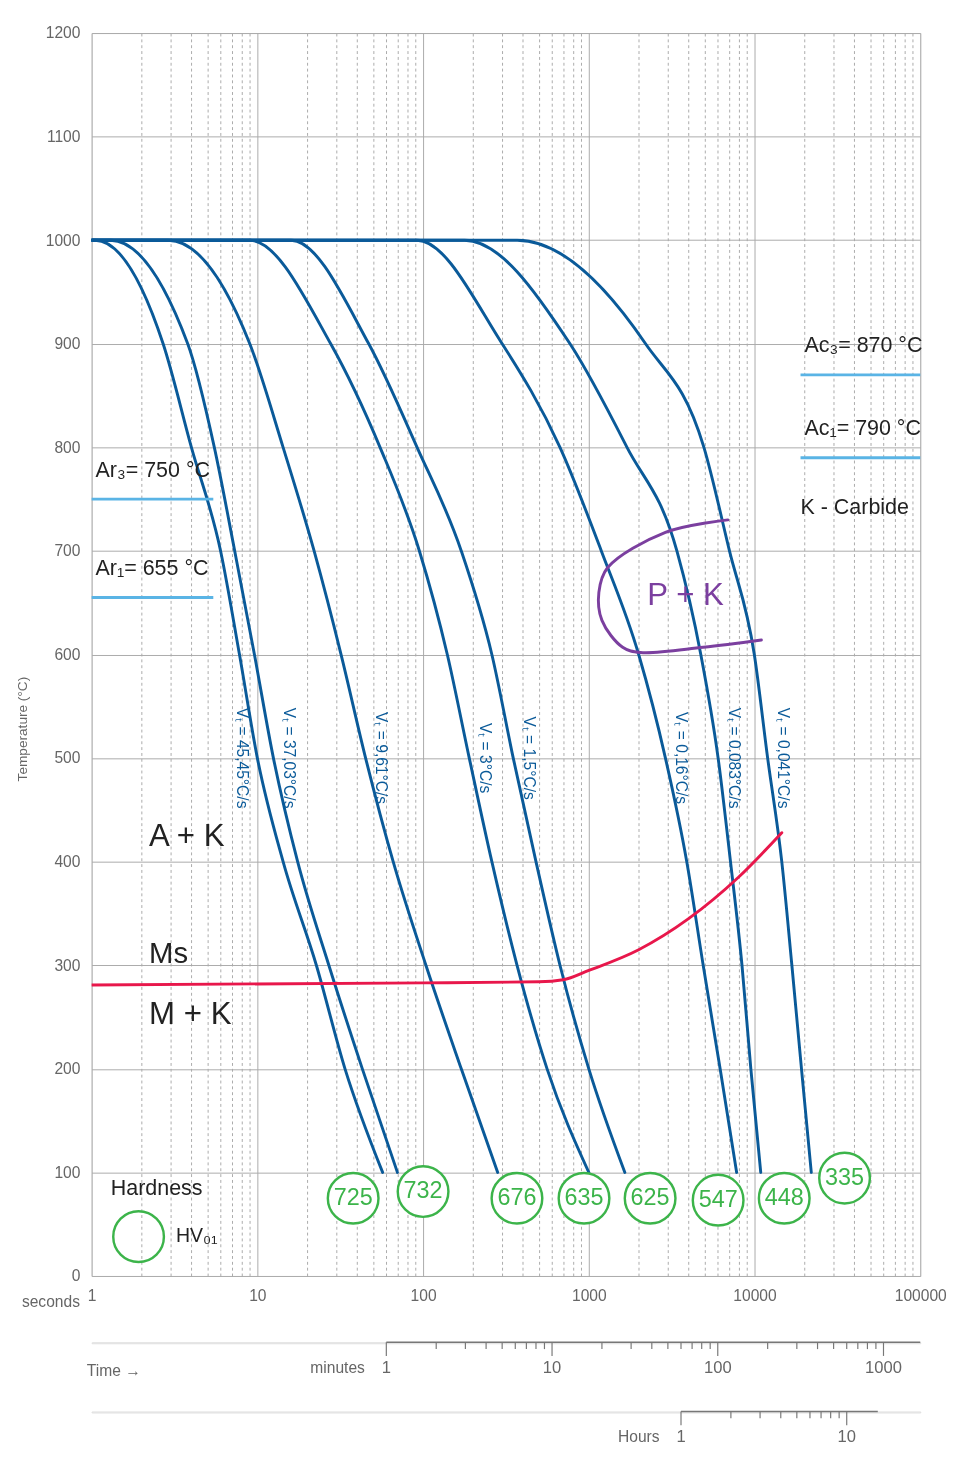 The width and height of the screenshot is (969, 1483). I want to click on ref-line-label: Ar₁= 655 °C, so click(152, 568).